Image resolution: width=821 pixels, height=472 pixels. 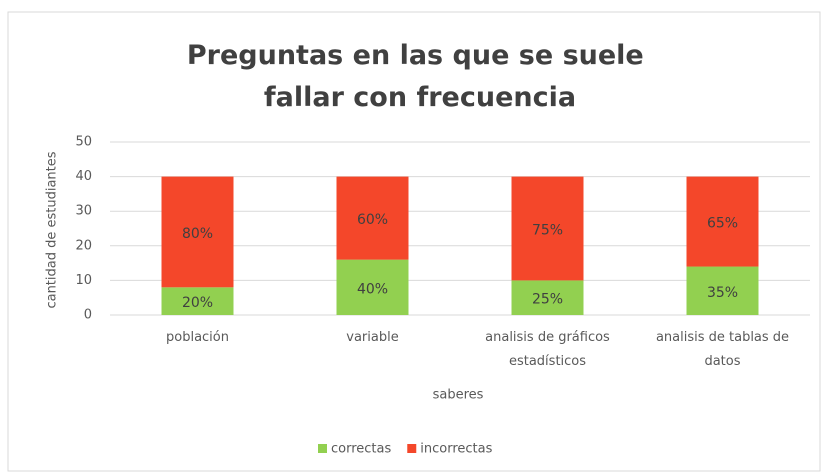 I want to click on x-tick-label: población, so click(x=197, y=337).